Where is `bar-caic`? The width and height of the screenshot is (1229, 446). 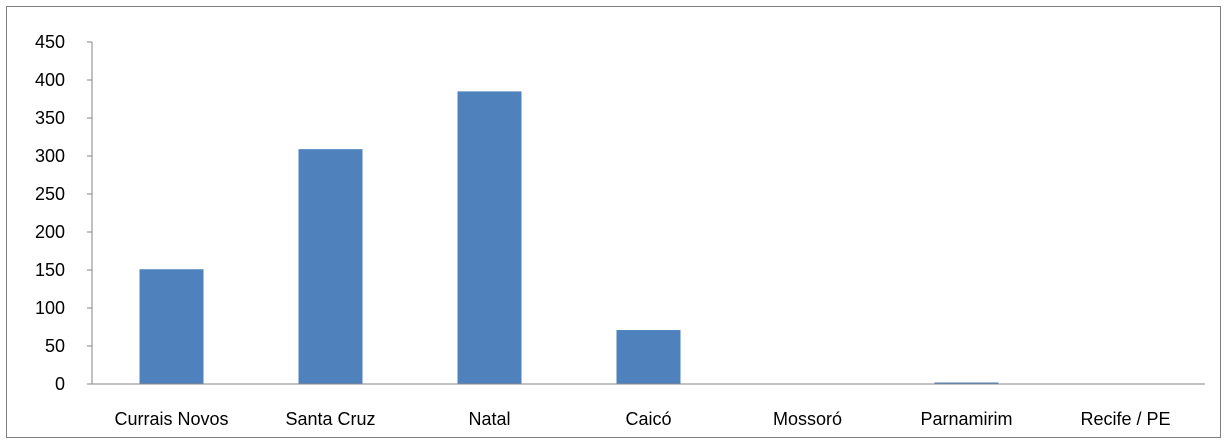 bar-caic is located at coordinates (648, 357).